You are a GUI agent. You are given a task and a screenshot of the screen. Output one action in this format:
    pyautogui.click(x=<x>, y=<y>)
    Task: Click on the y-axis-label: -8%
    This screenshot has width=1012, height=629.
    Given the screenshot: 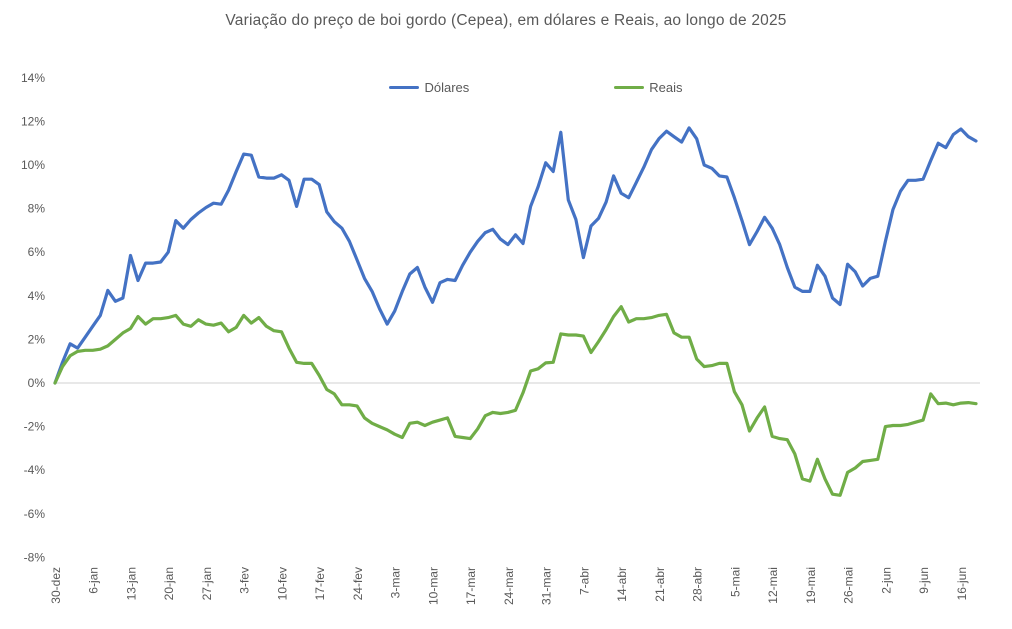 What is the action you would take?
    pyautogui.click(x=35, y=557)
    